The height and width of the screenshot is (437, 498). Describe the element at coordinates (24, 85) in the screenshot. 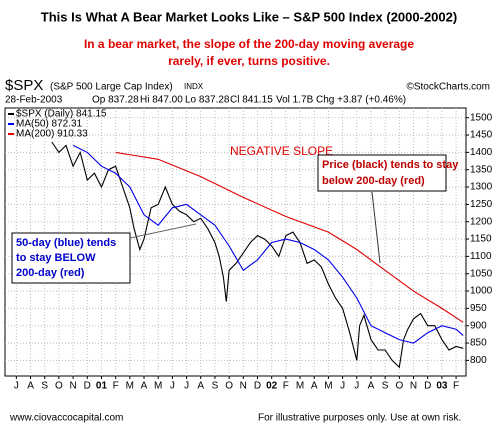

I see `symbol: $SPX` at that location.